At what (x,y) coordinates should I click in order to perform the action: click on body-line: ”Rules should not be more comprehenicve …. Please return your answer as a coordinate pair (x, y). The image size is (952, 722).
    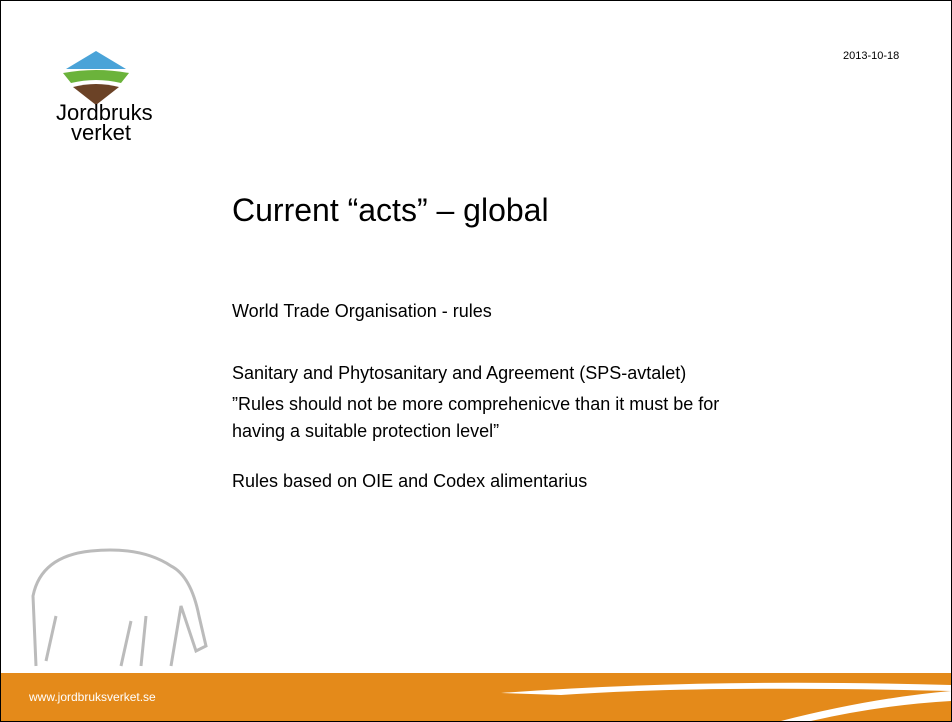
    Looking at the image, I should click on (476, 417).